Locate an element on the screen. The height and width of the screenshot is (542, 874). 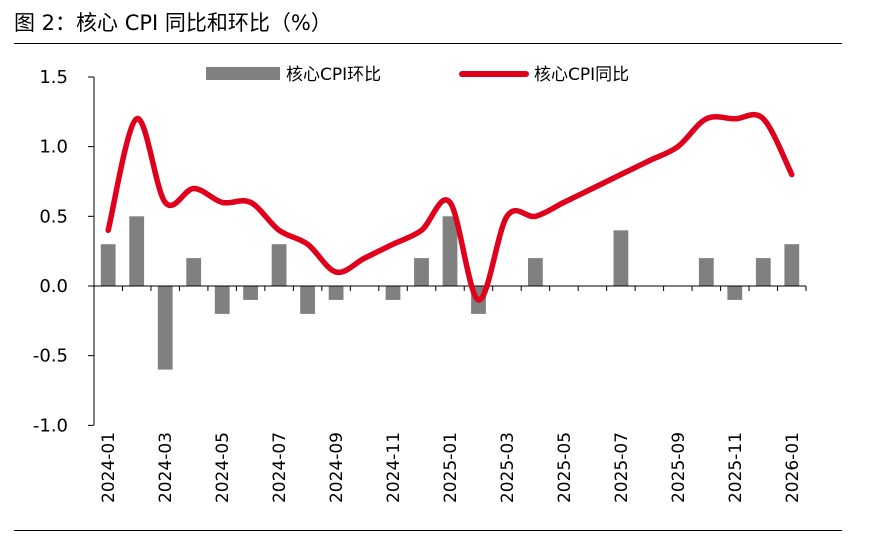
y-tick-label: 0.5 is located at coordinates (53, 216).